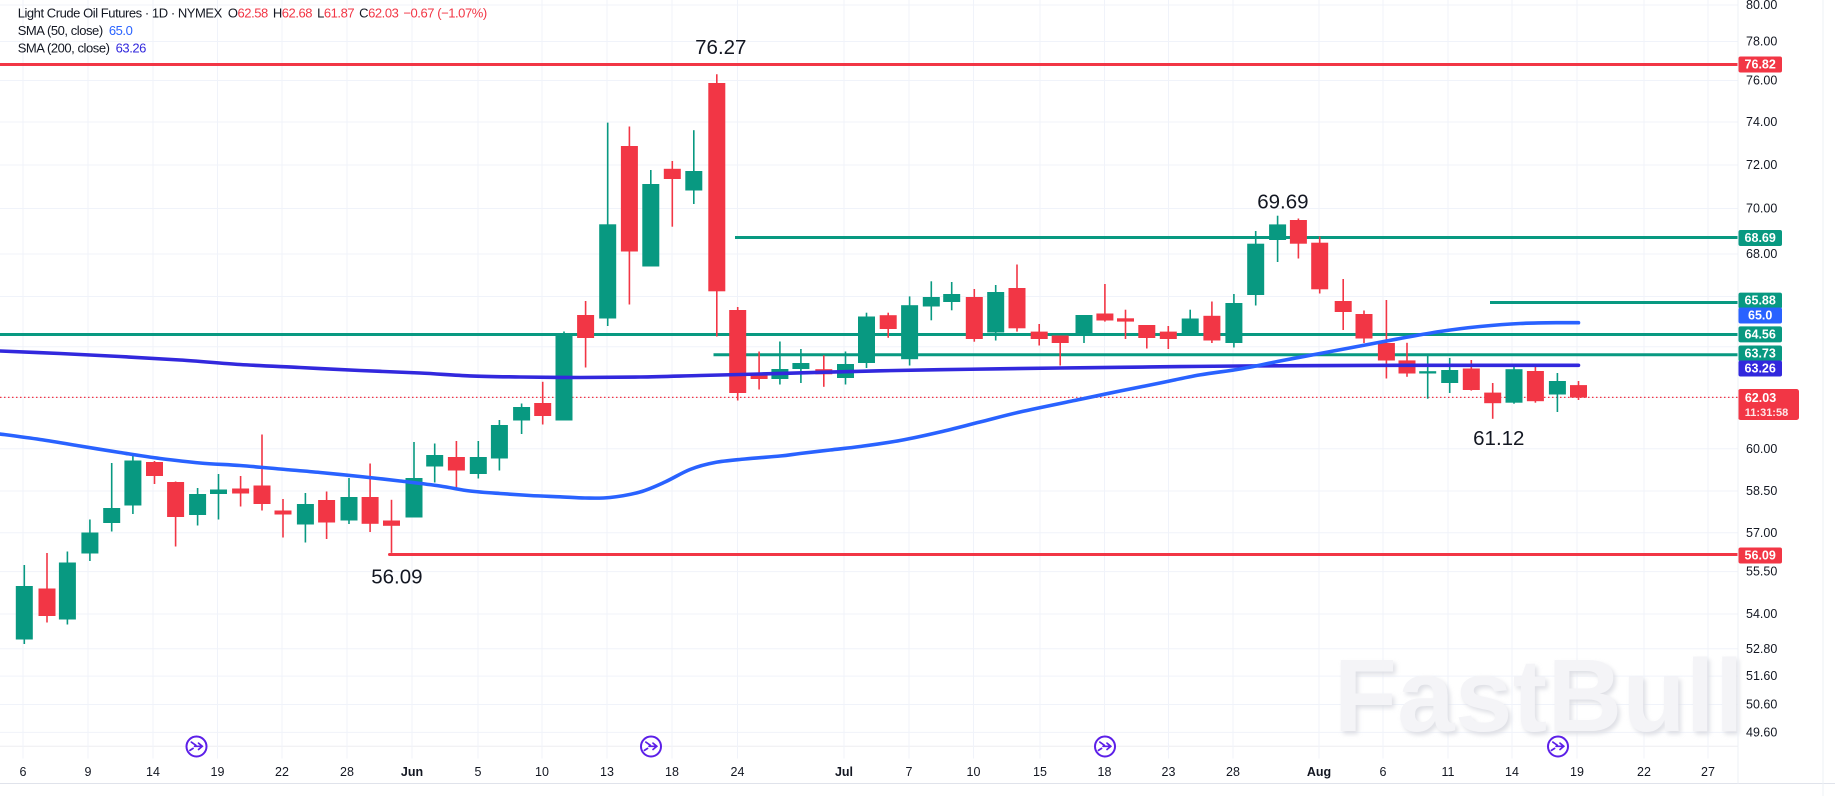 The height and width of the screenshot is (801, 1835). I want to click on svg-text: 13, so click(607, 772).